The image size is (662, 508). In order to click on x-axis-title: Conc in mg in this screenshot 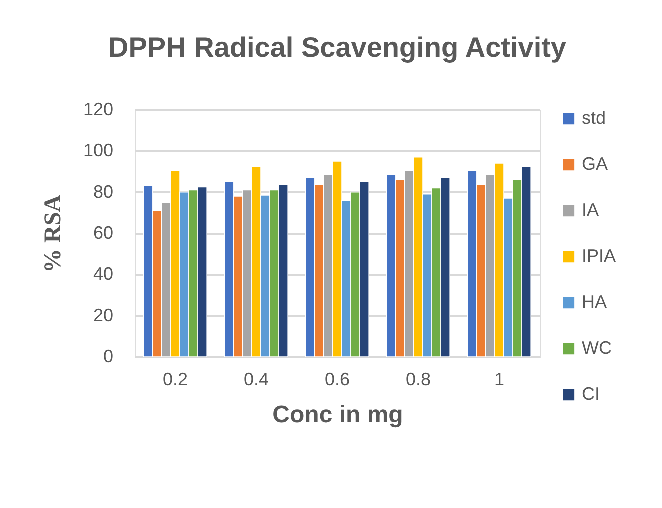, I will do `click(338, 415)`.